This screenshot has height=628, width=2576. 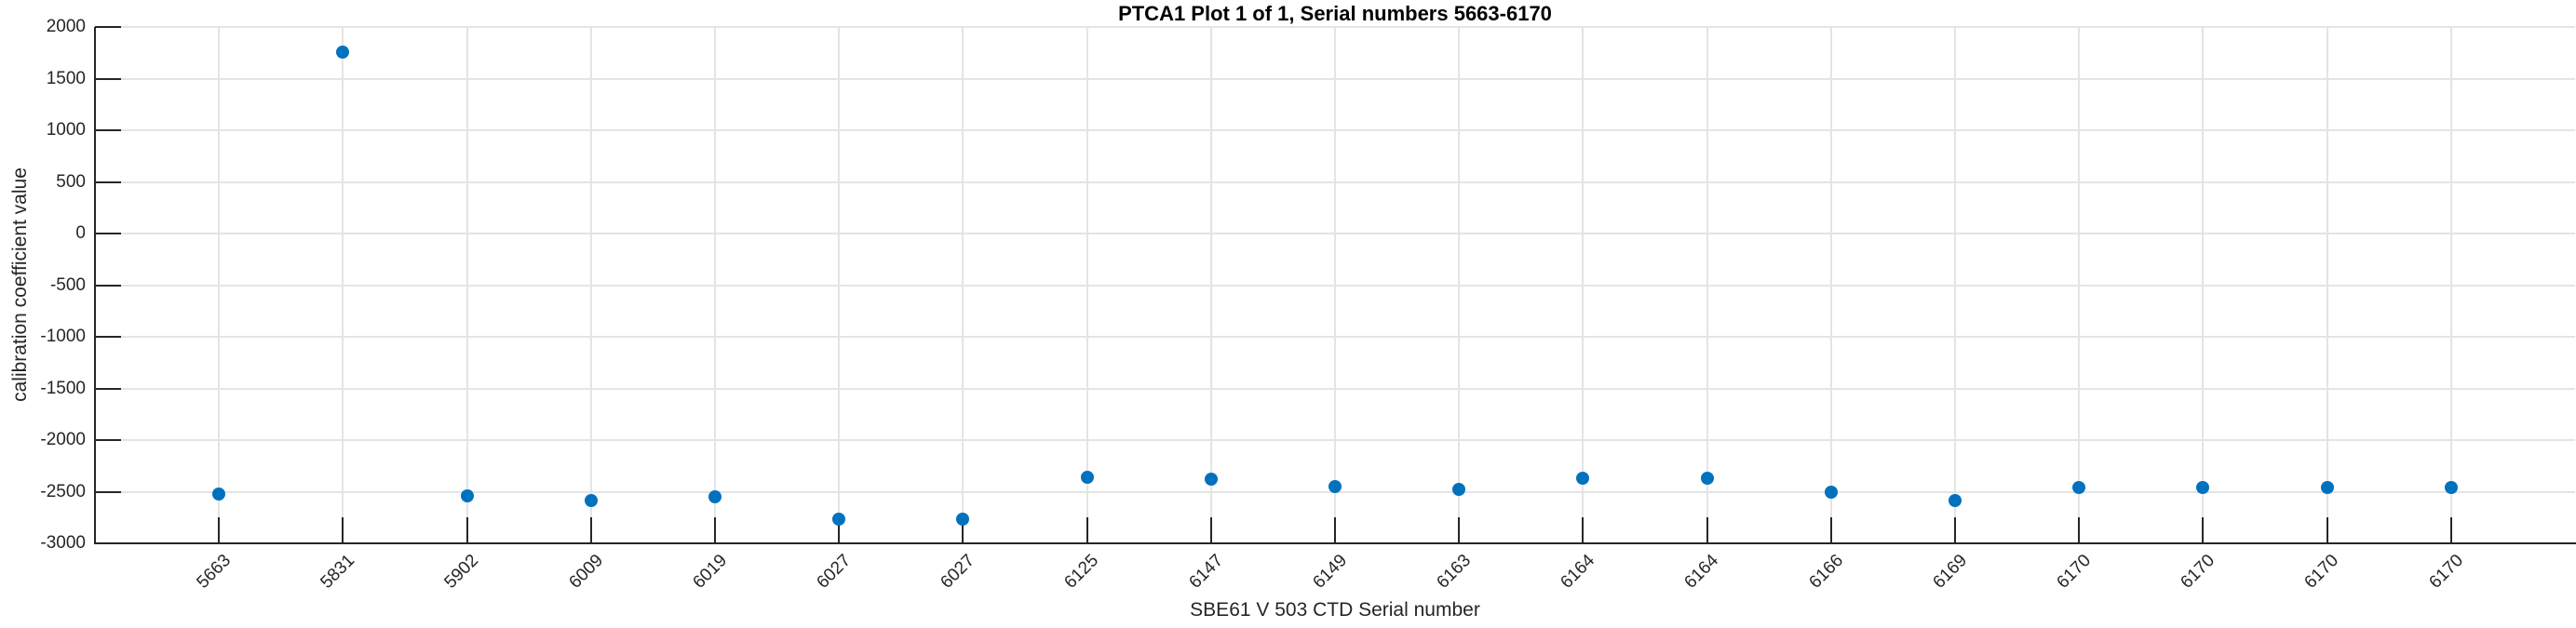 I want to click on x-tick-label: 5831, so click(x=338, y=572).